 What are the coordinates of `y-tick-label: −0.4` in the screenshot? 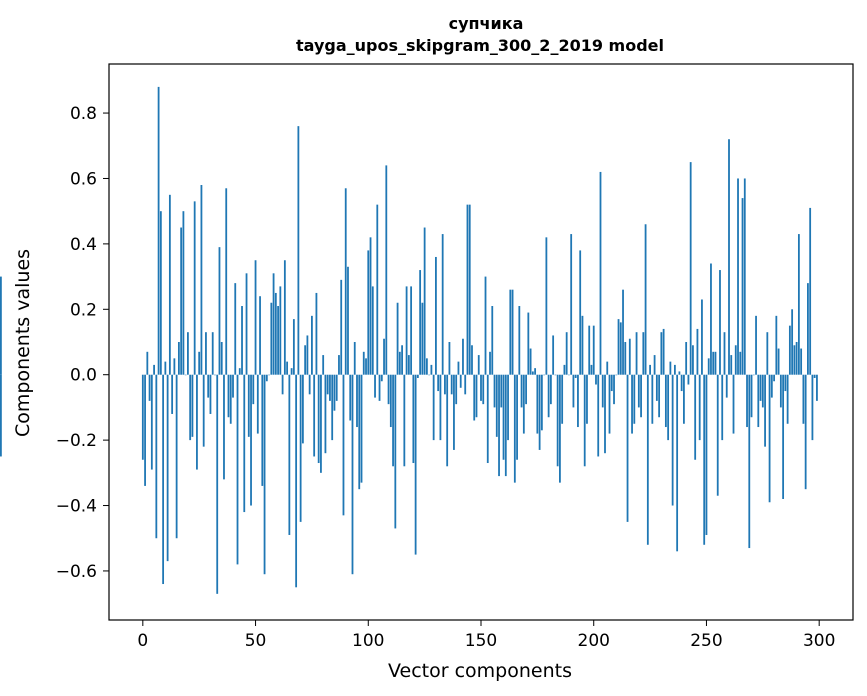 It's located at (76, 507).